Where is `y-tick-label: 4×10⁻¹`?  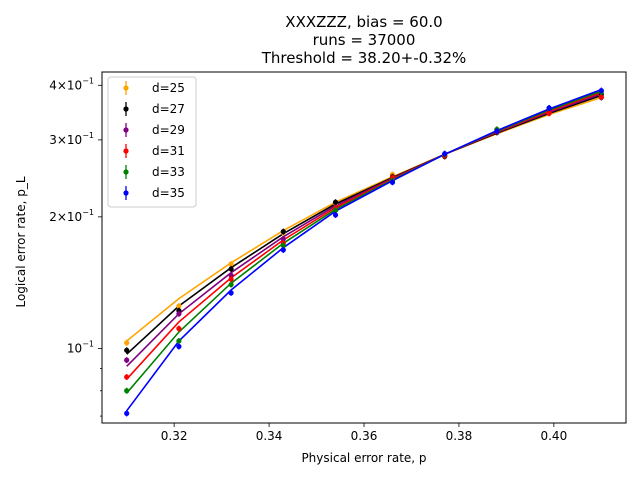 y-tick-label: 4×10⁻¹ is located at coordinates (71, 84).